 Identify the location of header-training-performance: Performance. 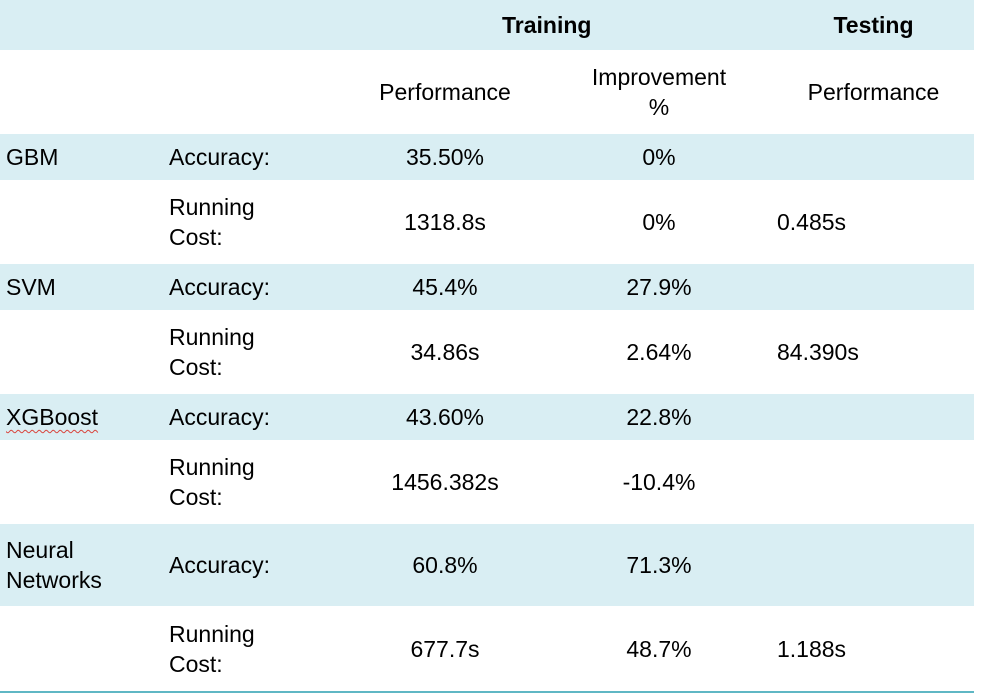
(445, 92).